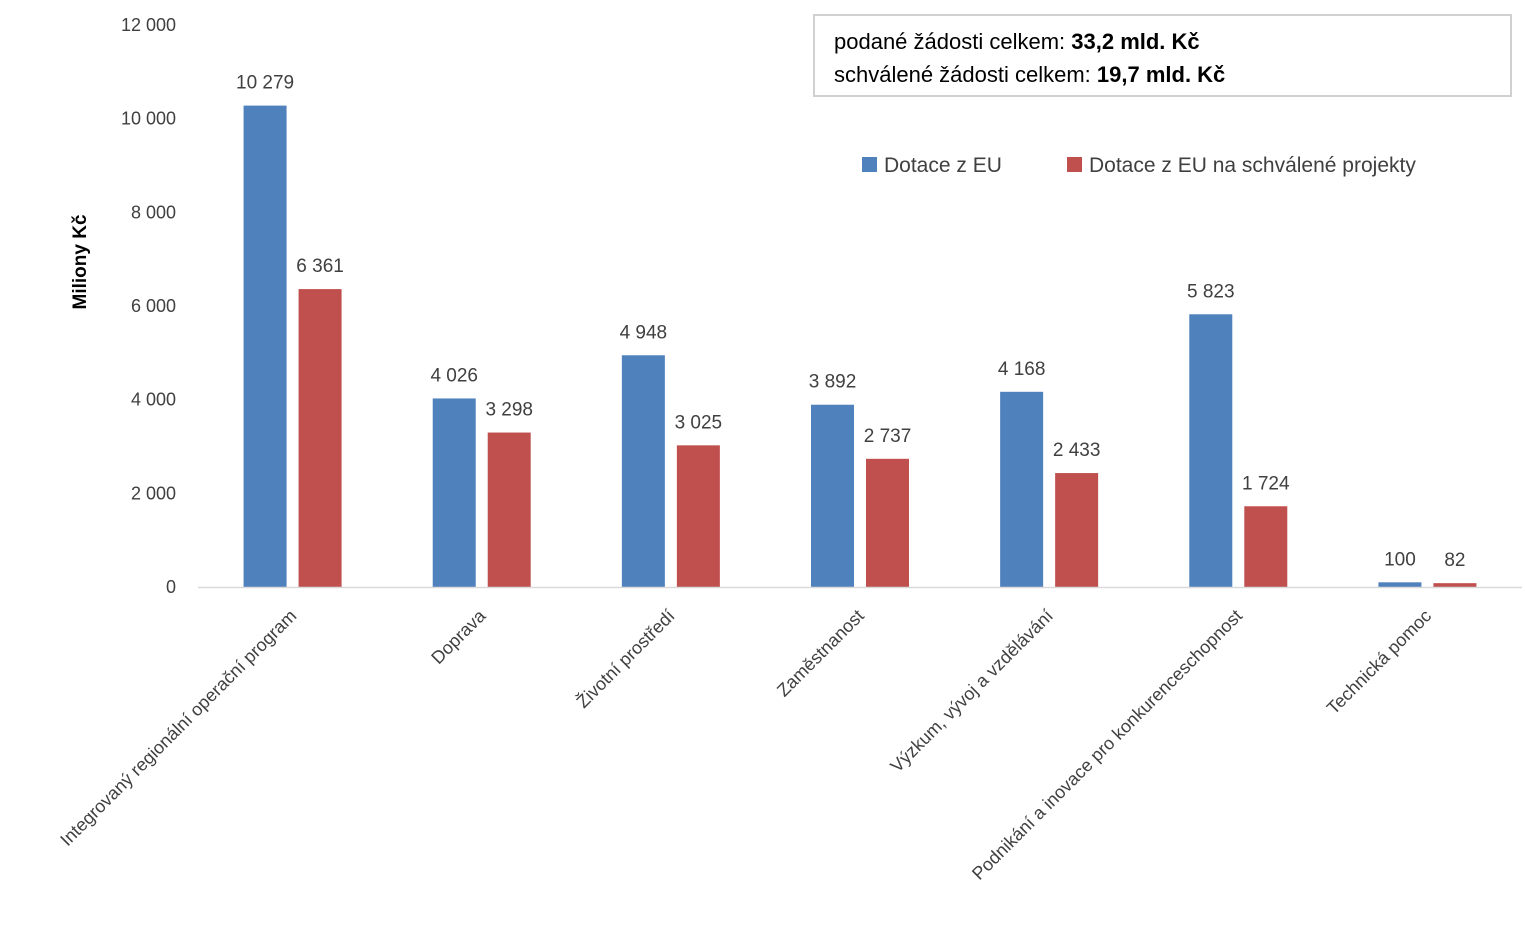 The height and width of the screenshot is (938, 1525). Describe the element at coordinates (265, 83) in the screenshot. I see `data-label: 10 279` at that location.